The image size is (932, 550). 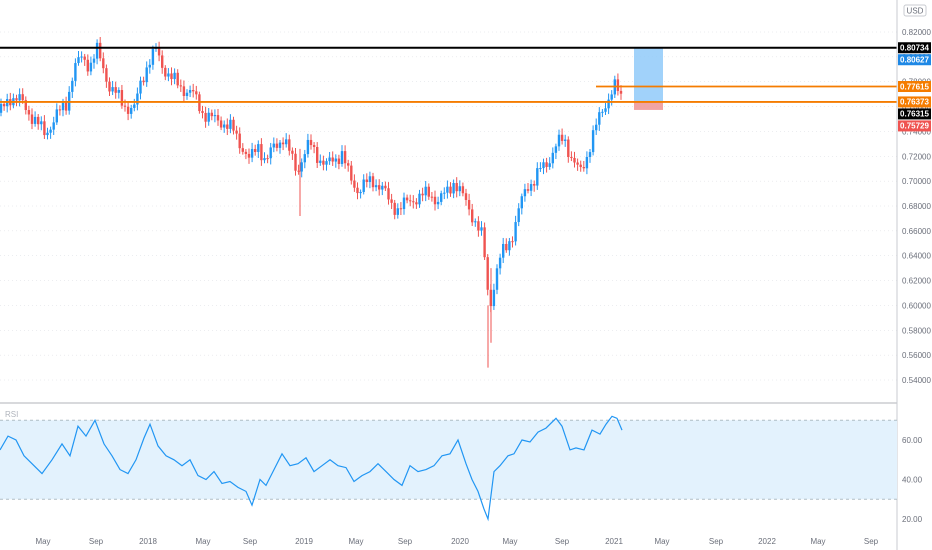 I want to click on price-tick-label: 0.56000, so click(x=916, y=355).